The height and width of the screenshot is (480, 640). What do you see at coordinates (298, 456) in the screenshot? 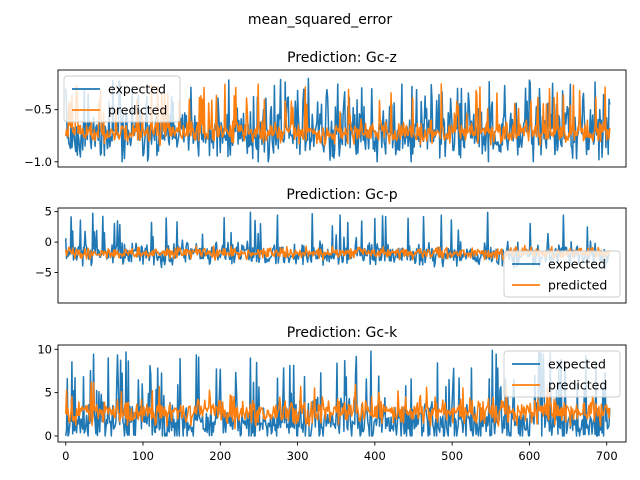
I see `x-tick-label: 300` at bounding box center [298, 456].